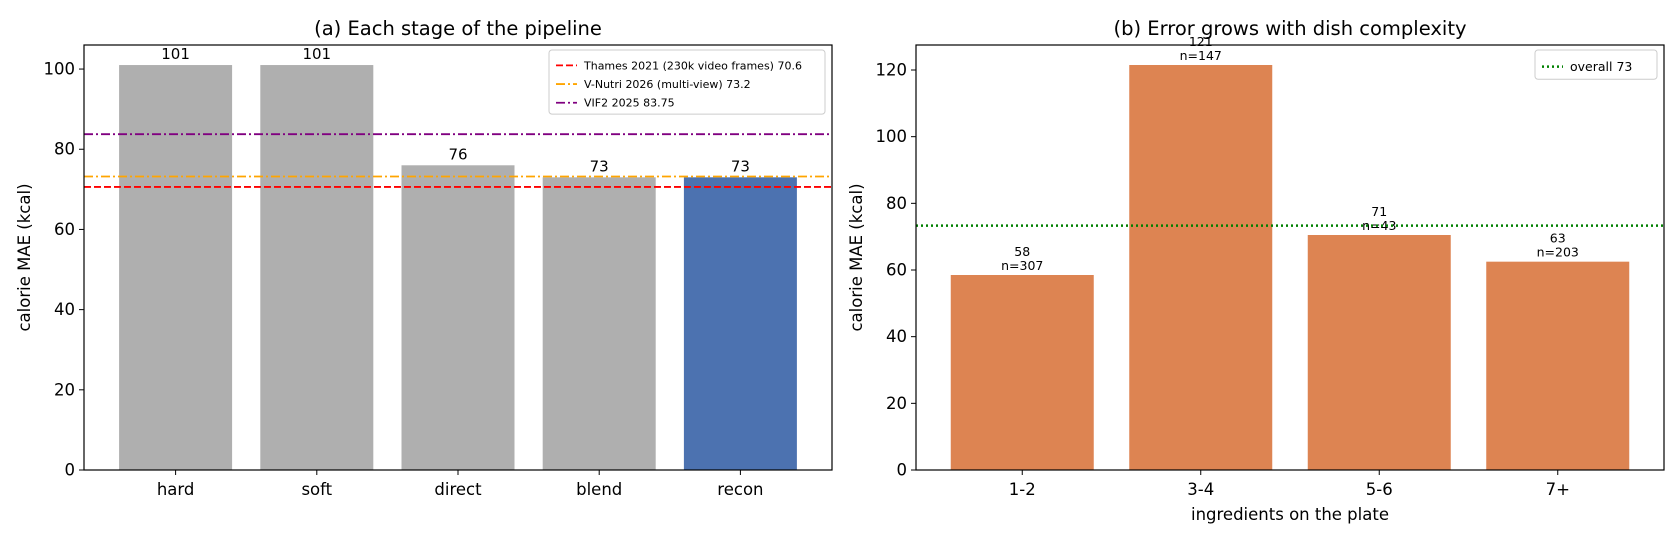  What do you see at coordinates (176, 267) in the screenshot?
I see `bar-hard` at bounding box center [176, 267].